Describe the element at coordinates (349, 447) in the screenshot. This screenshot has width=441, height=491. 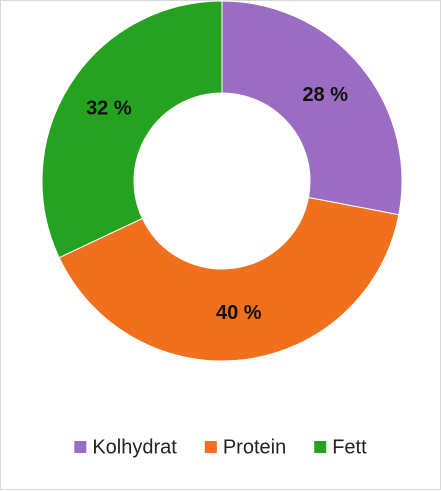
I see `legend-label: Fett` at that location.